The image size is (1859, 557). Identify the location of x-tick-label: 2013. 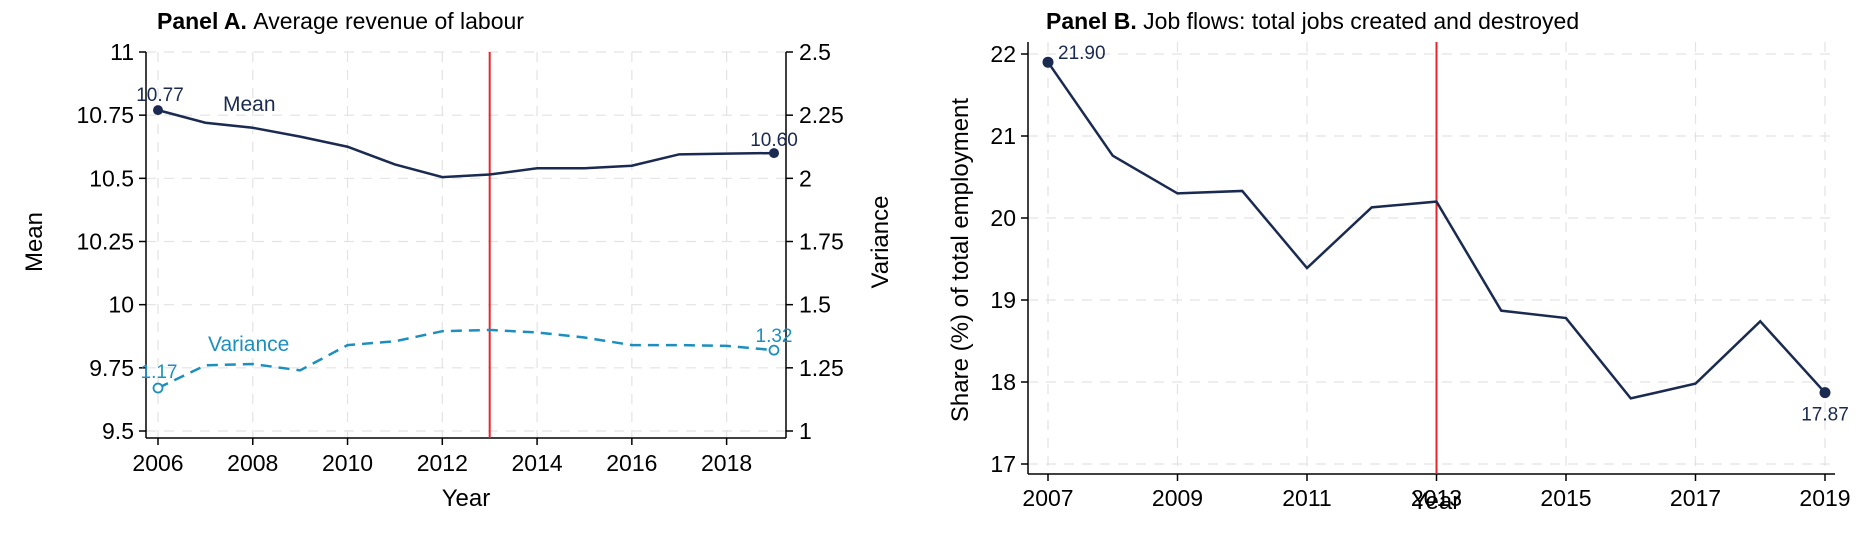
(1436, 498).